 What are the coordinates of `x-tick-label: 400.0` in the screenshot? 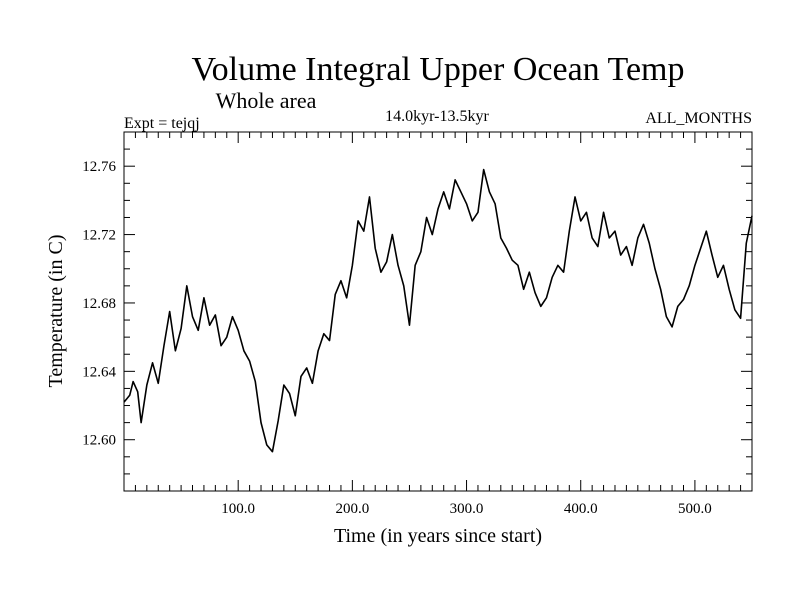 It's located at (581, 509).